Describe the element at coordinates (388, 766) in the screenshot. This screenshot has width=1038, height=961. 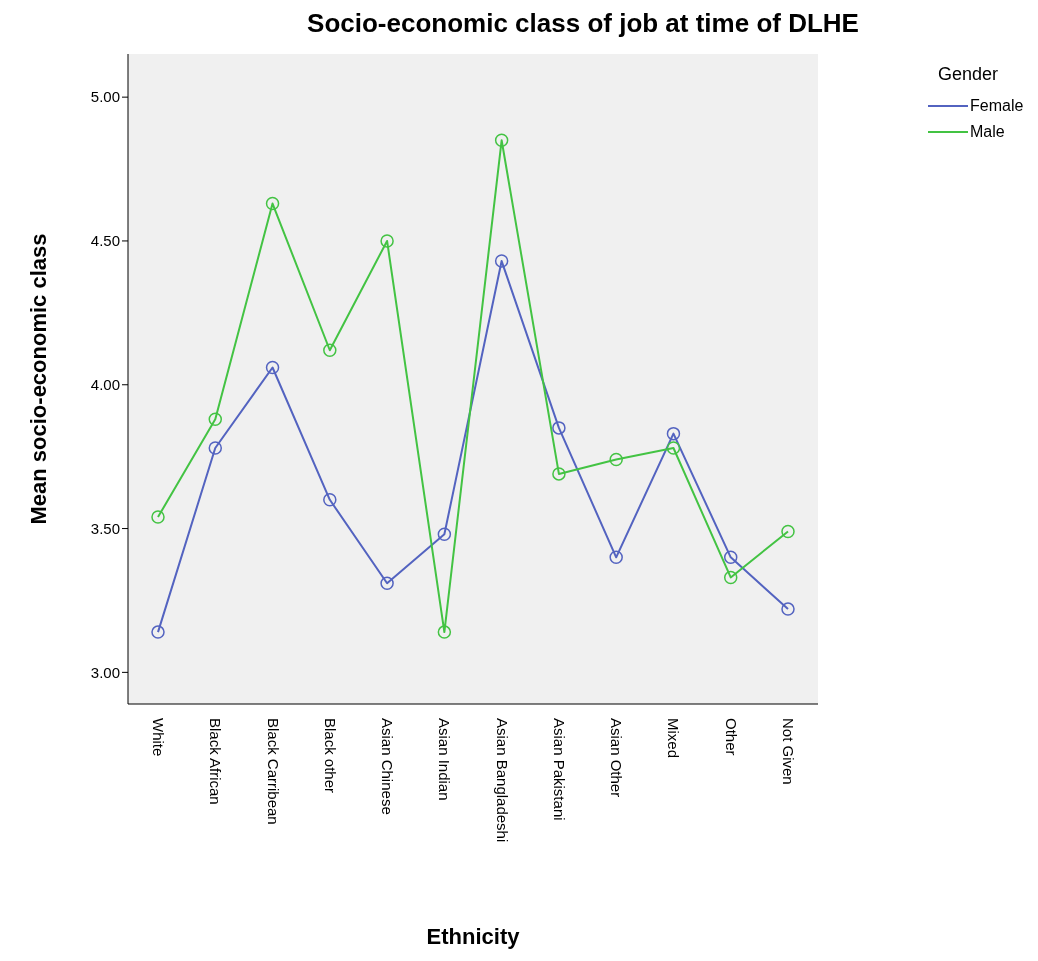
I see `x-tick-label: Asian Chinese` at that location.